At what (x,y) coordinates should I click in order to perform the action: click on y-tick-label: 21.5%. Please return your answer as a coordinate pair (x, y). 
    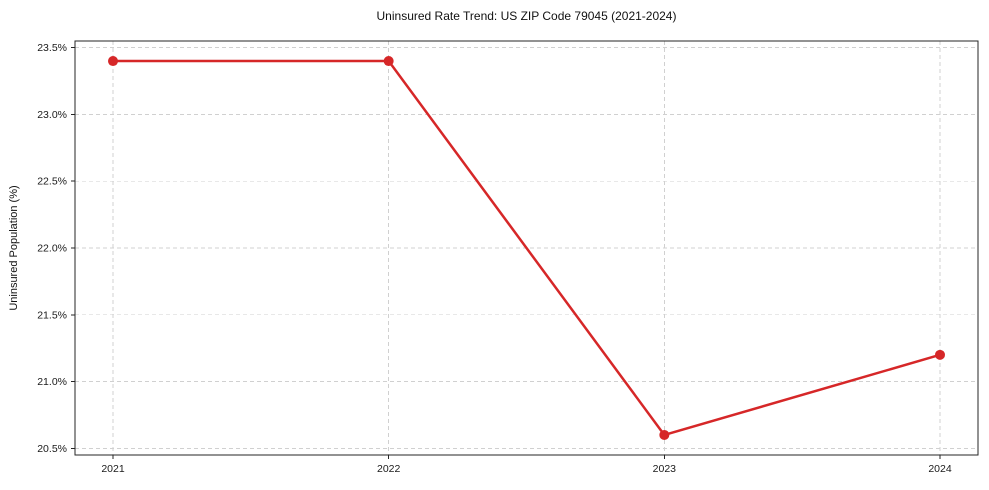
    Looking at the image, I should click on (52, 315).